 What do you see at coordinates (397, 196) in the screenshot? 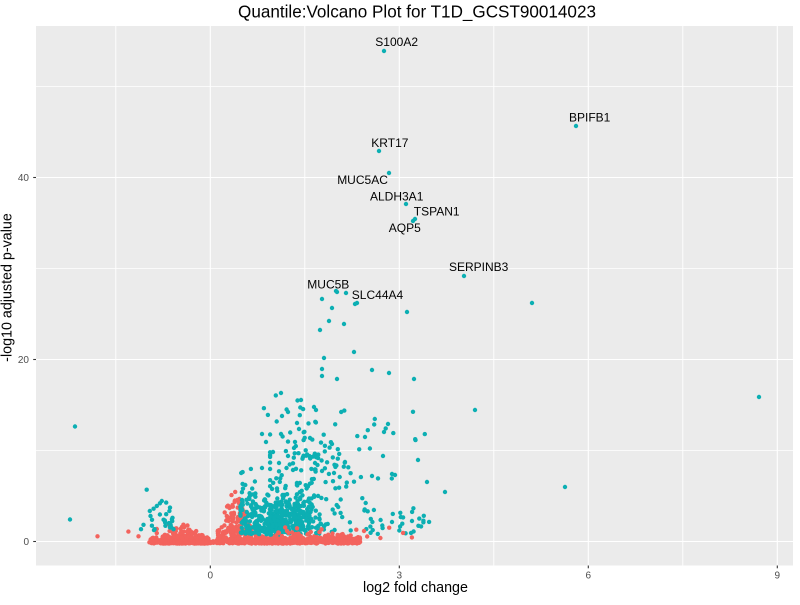
I see `svg-text: ALDH3A1` at bounding box center [397, 196].